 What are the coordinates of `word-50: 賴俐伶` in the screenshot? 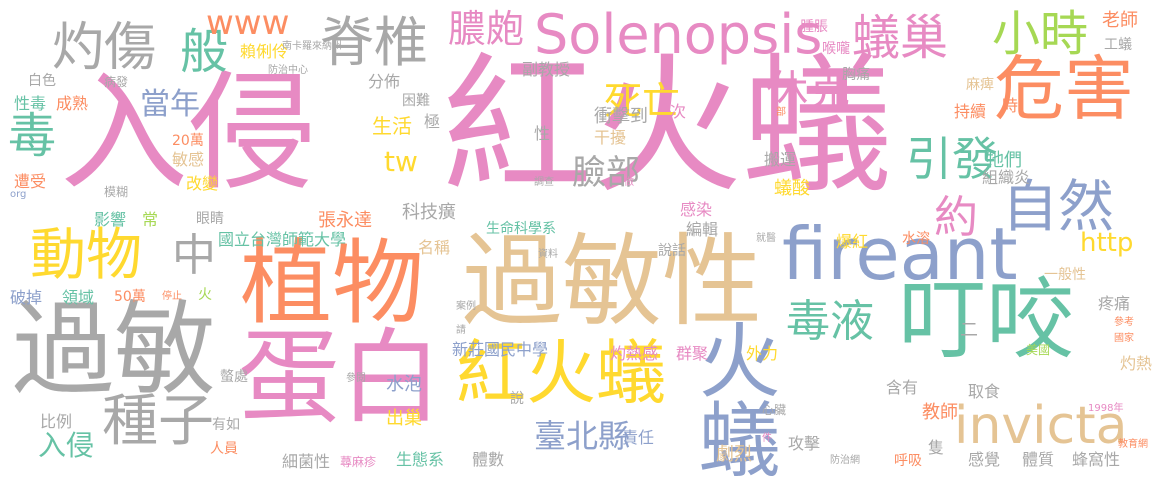 It's located at (264, 51).